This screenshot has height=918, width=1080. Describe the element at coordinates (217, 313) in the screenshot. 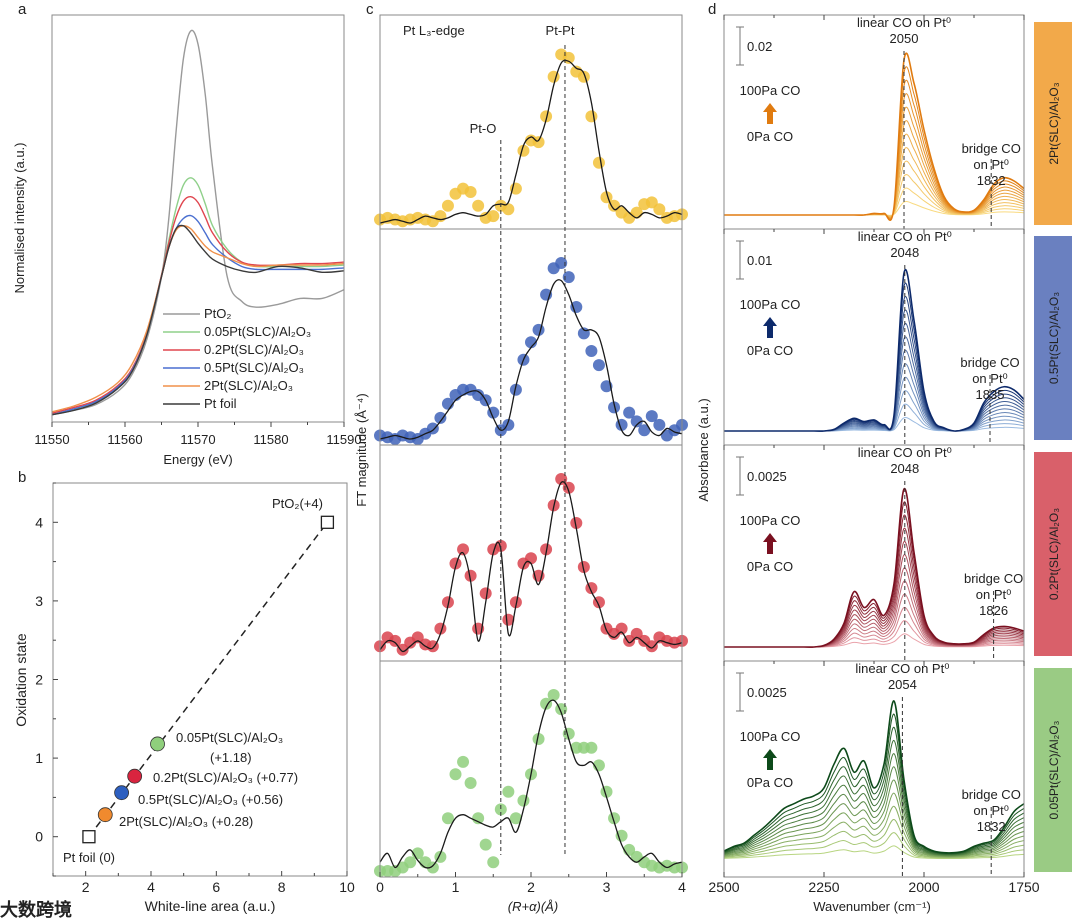

I see `legend-label: PtO₂` at that location.